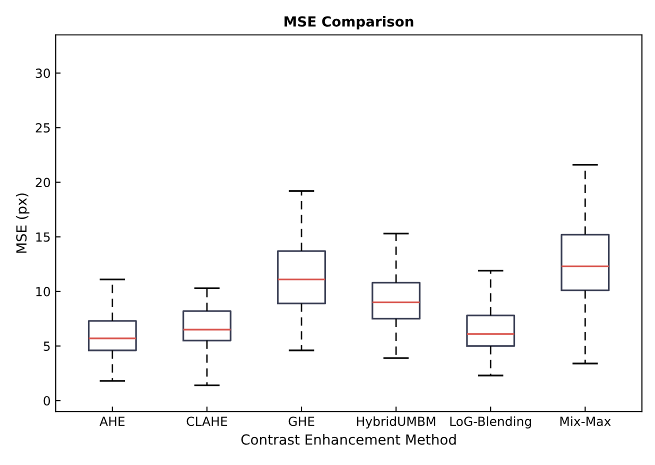 The image size is (655, 465). I want to click on y-tick-label: 15, so click(43, 237).